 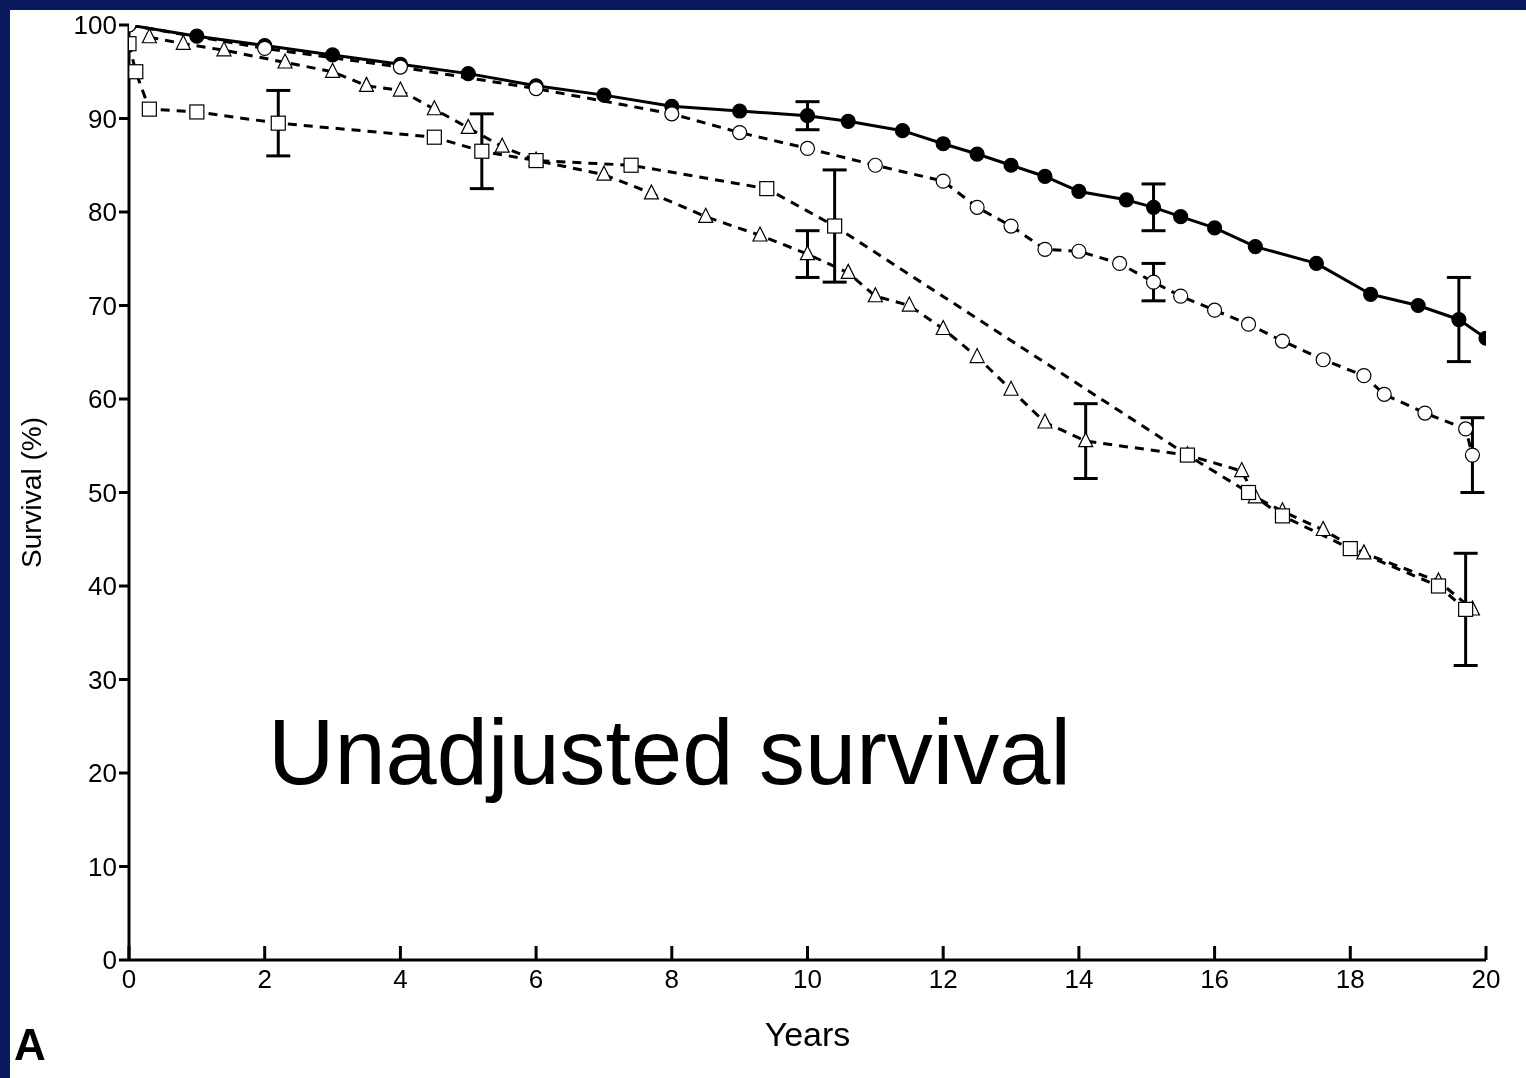 I want to click on y-axis-title: Survival (%), so click(x=31, y=492).